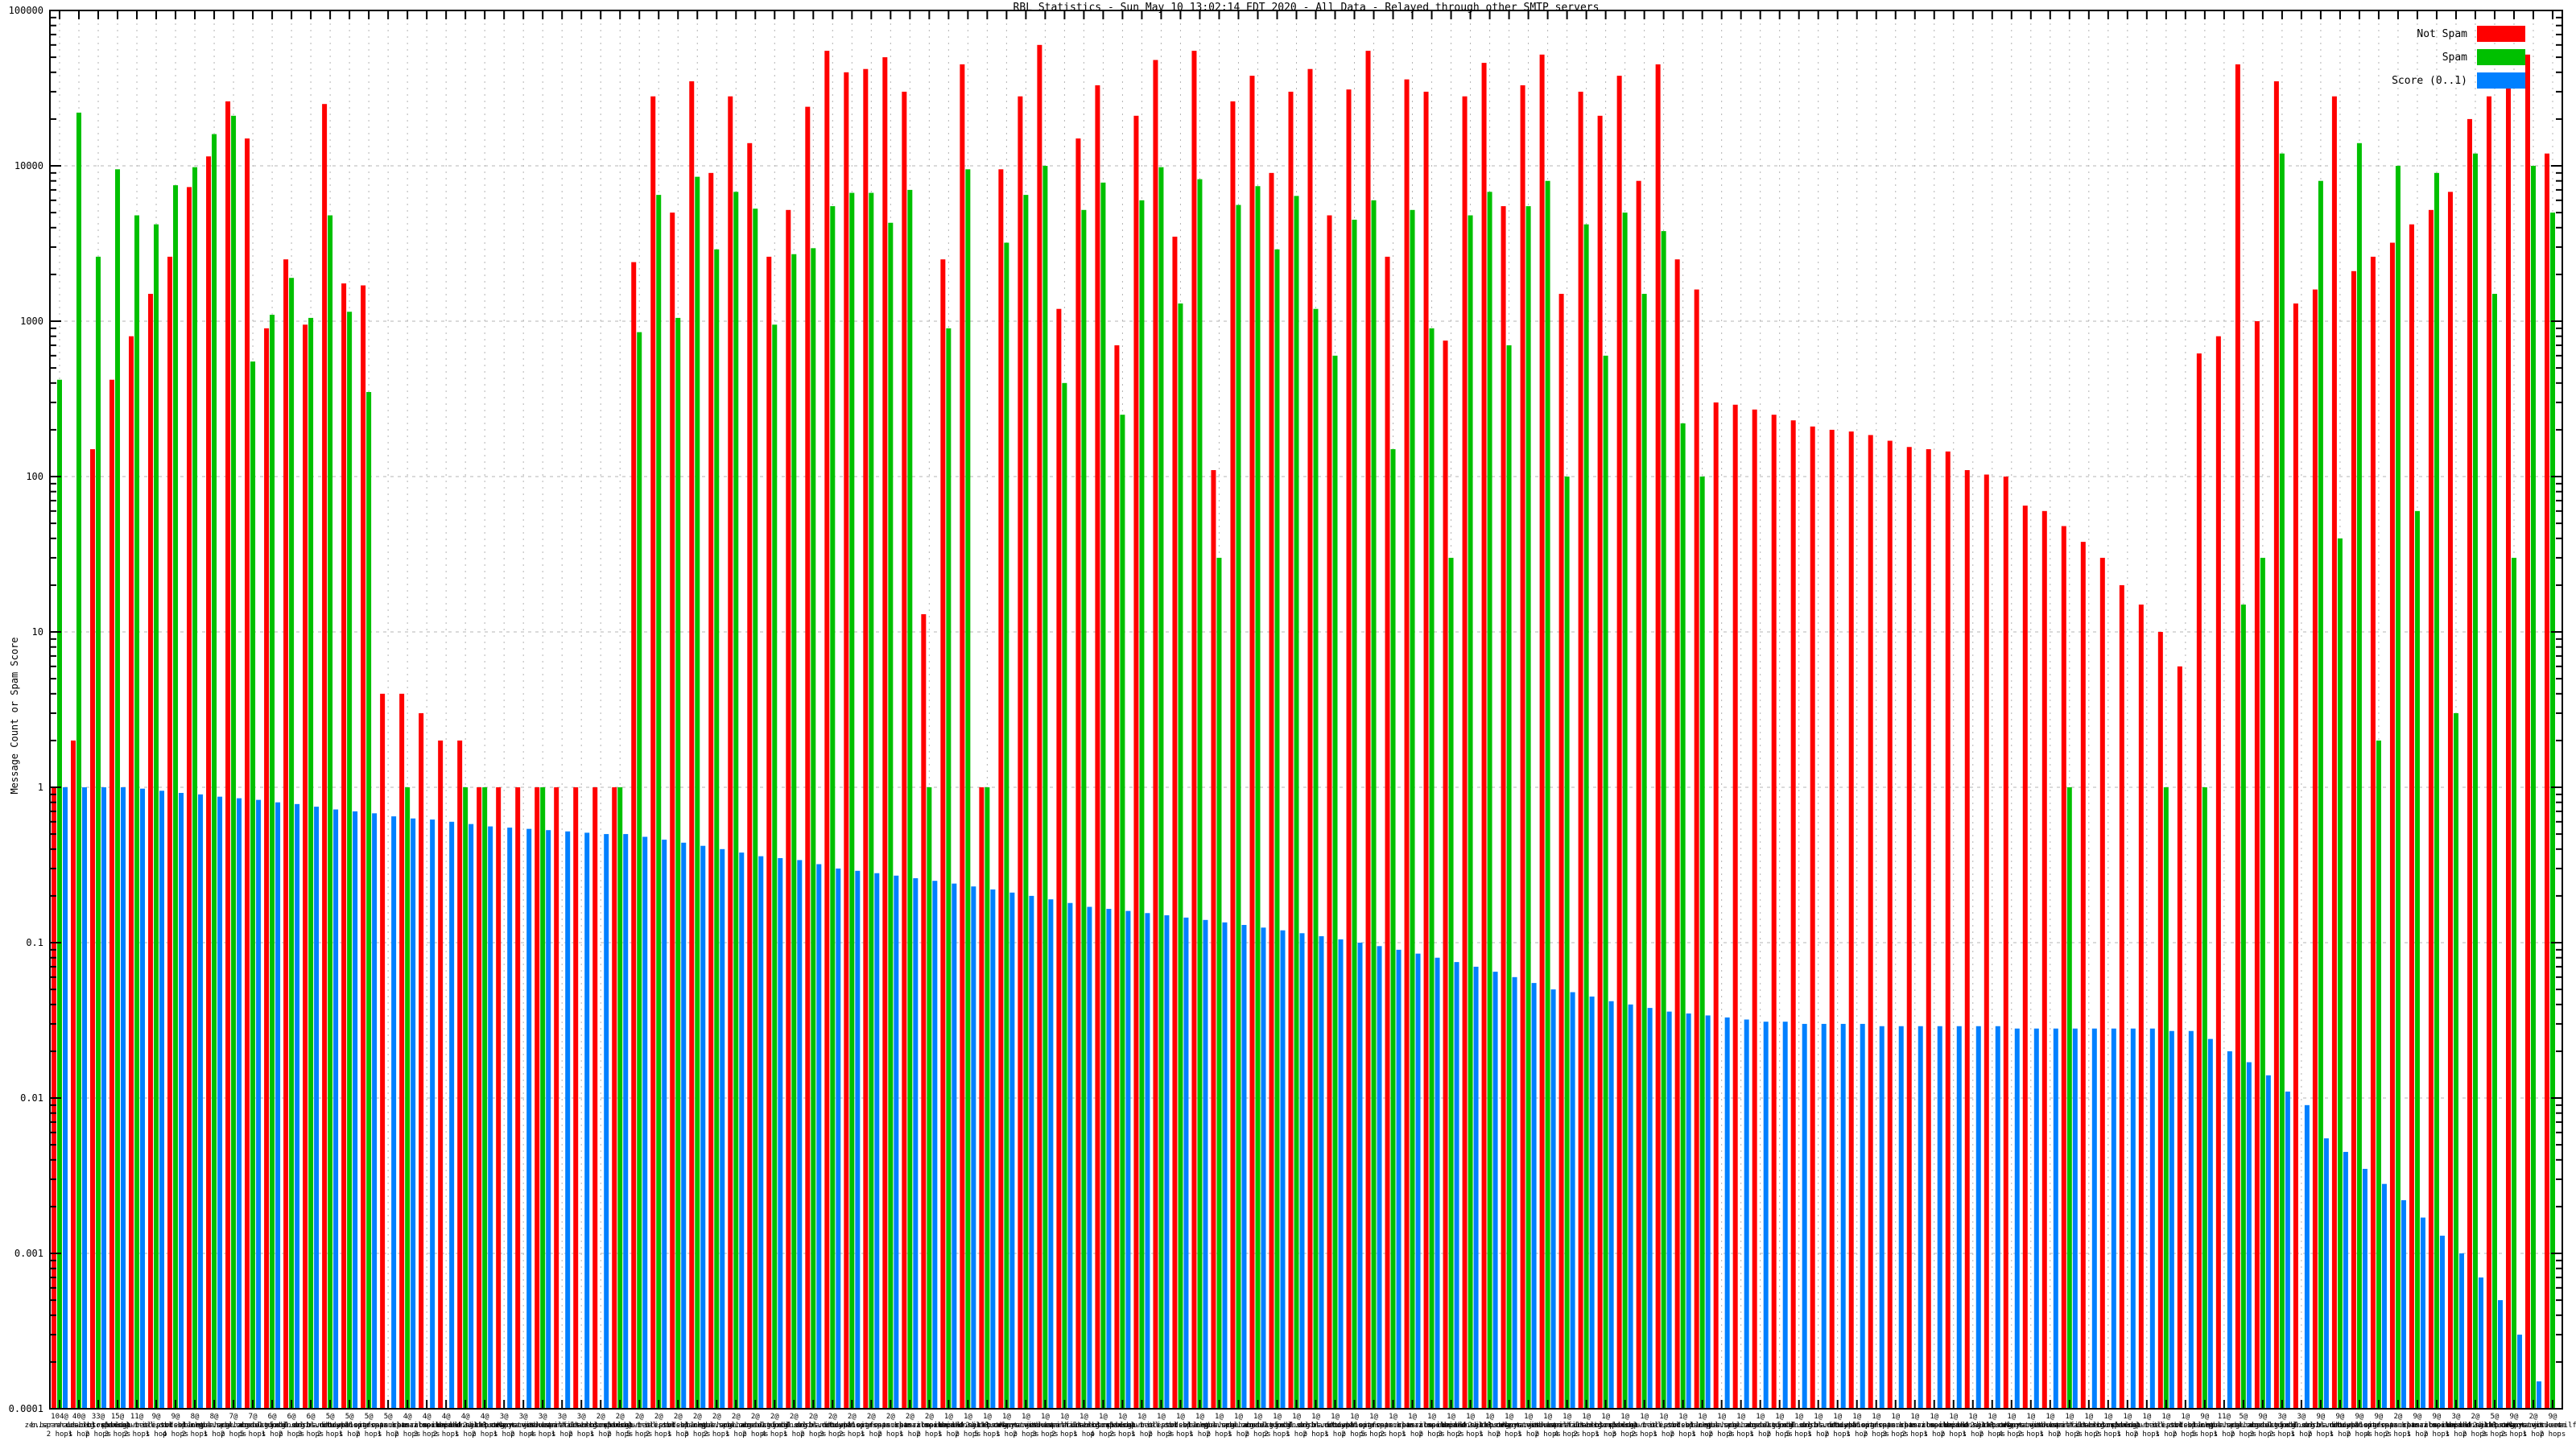 This screenshot has height=1449, width=2576. I want to click on y-tick-label: 10000, so click(28, 165).